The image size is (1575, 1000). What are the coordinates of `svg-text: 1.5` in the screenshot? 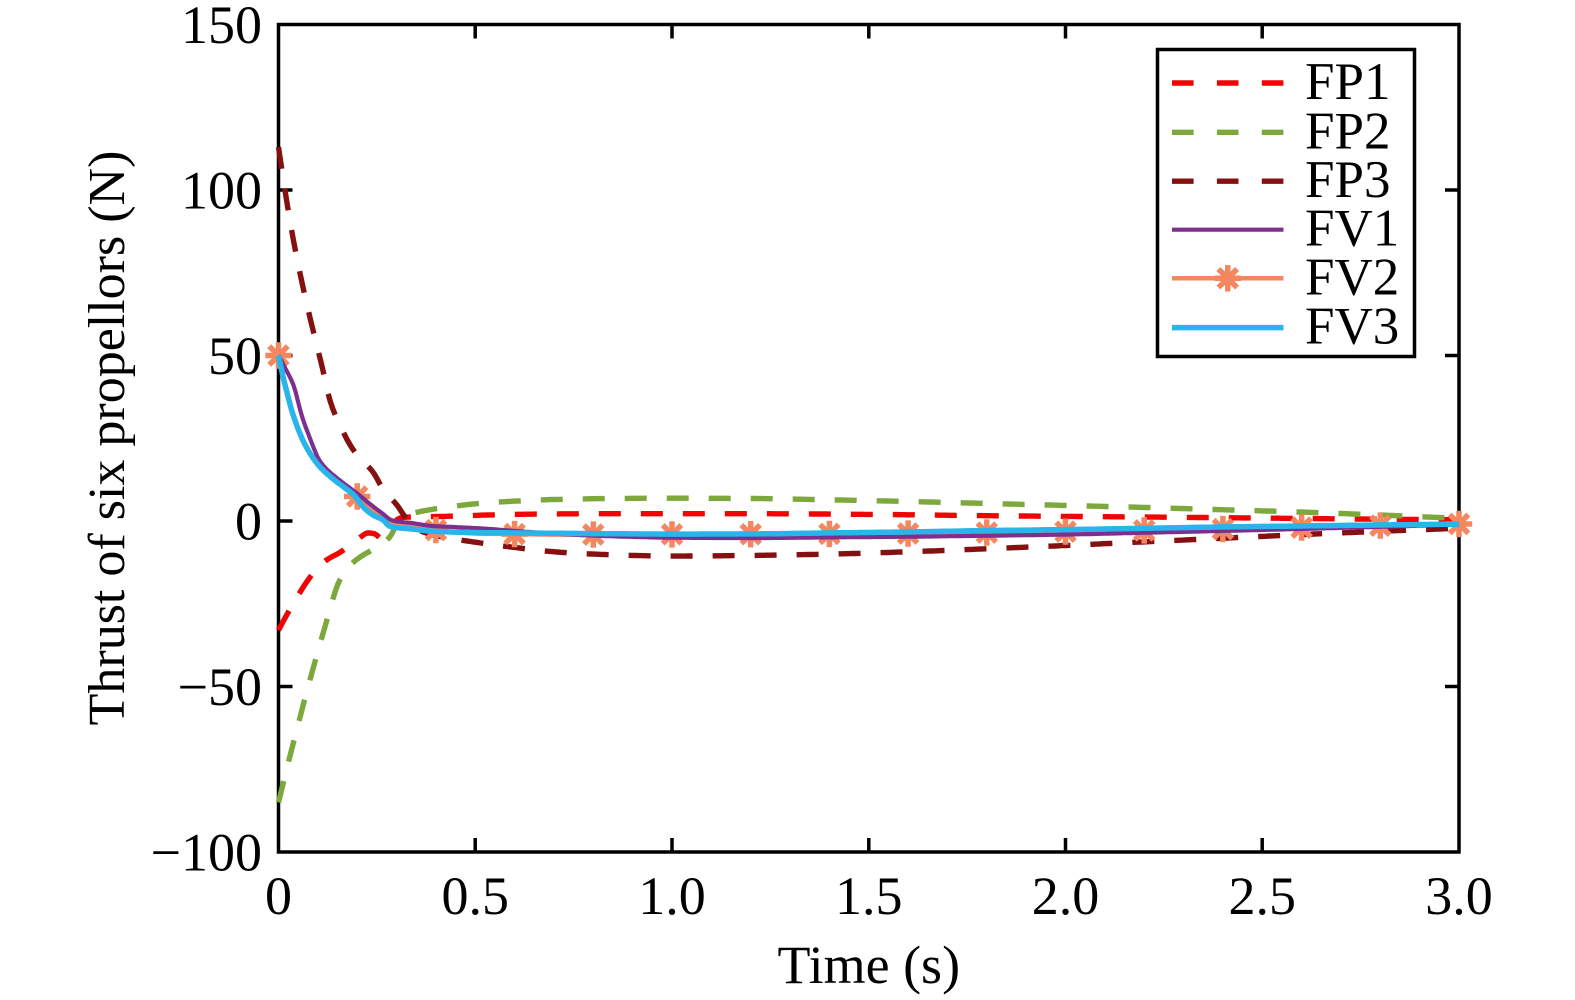 It's located at (869, 896).